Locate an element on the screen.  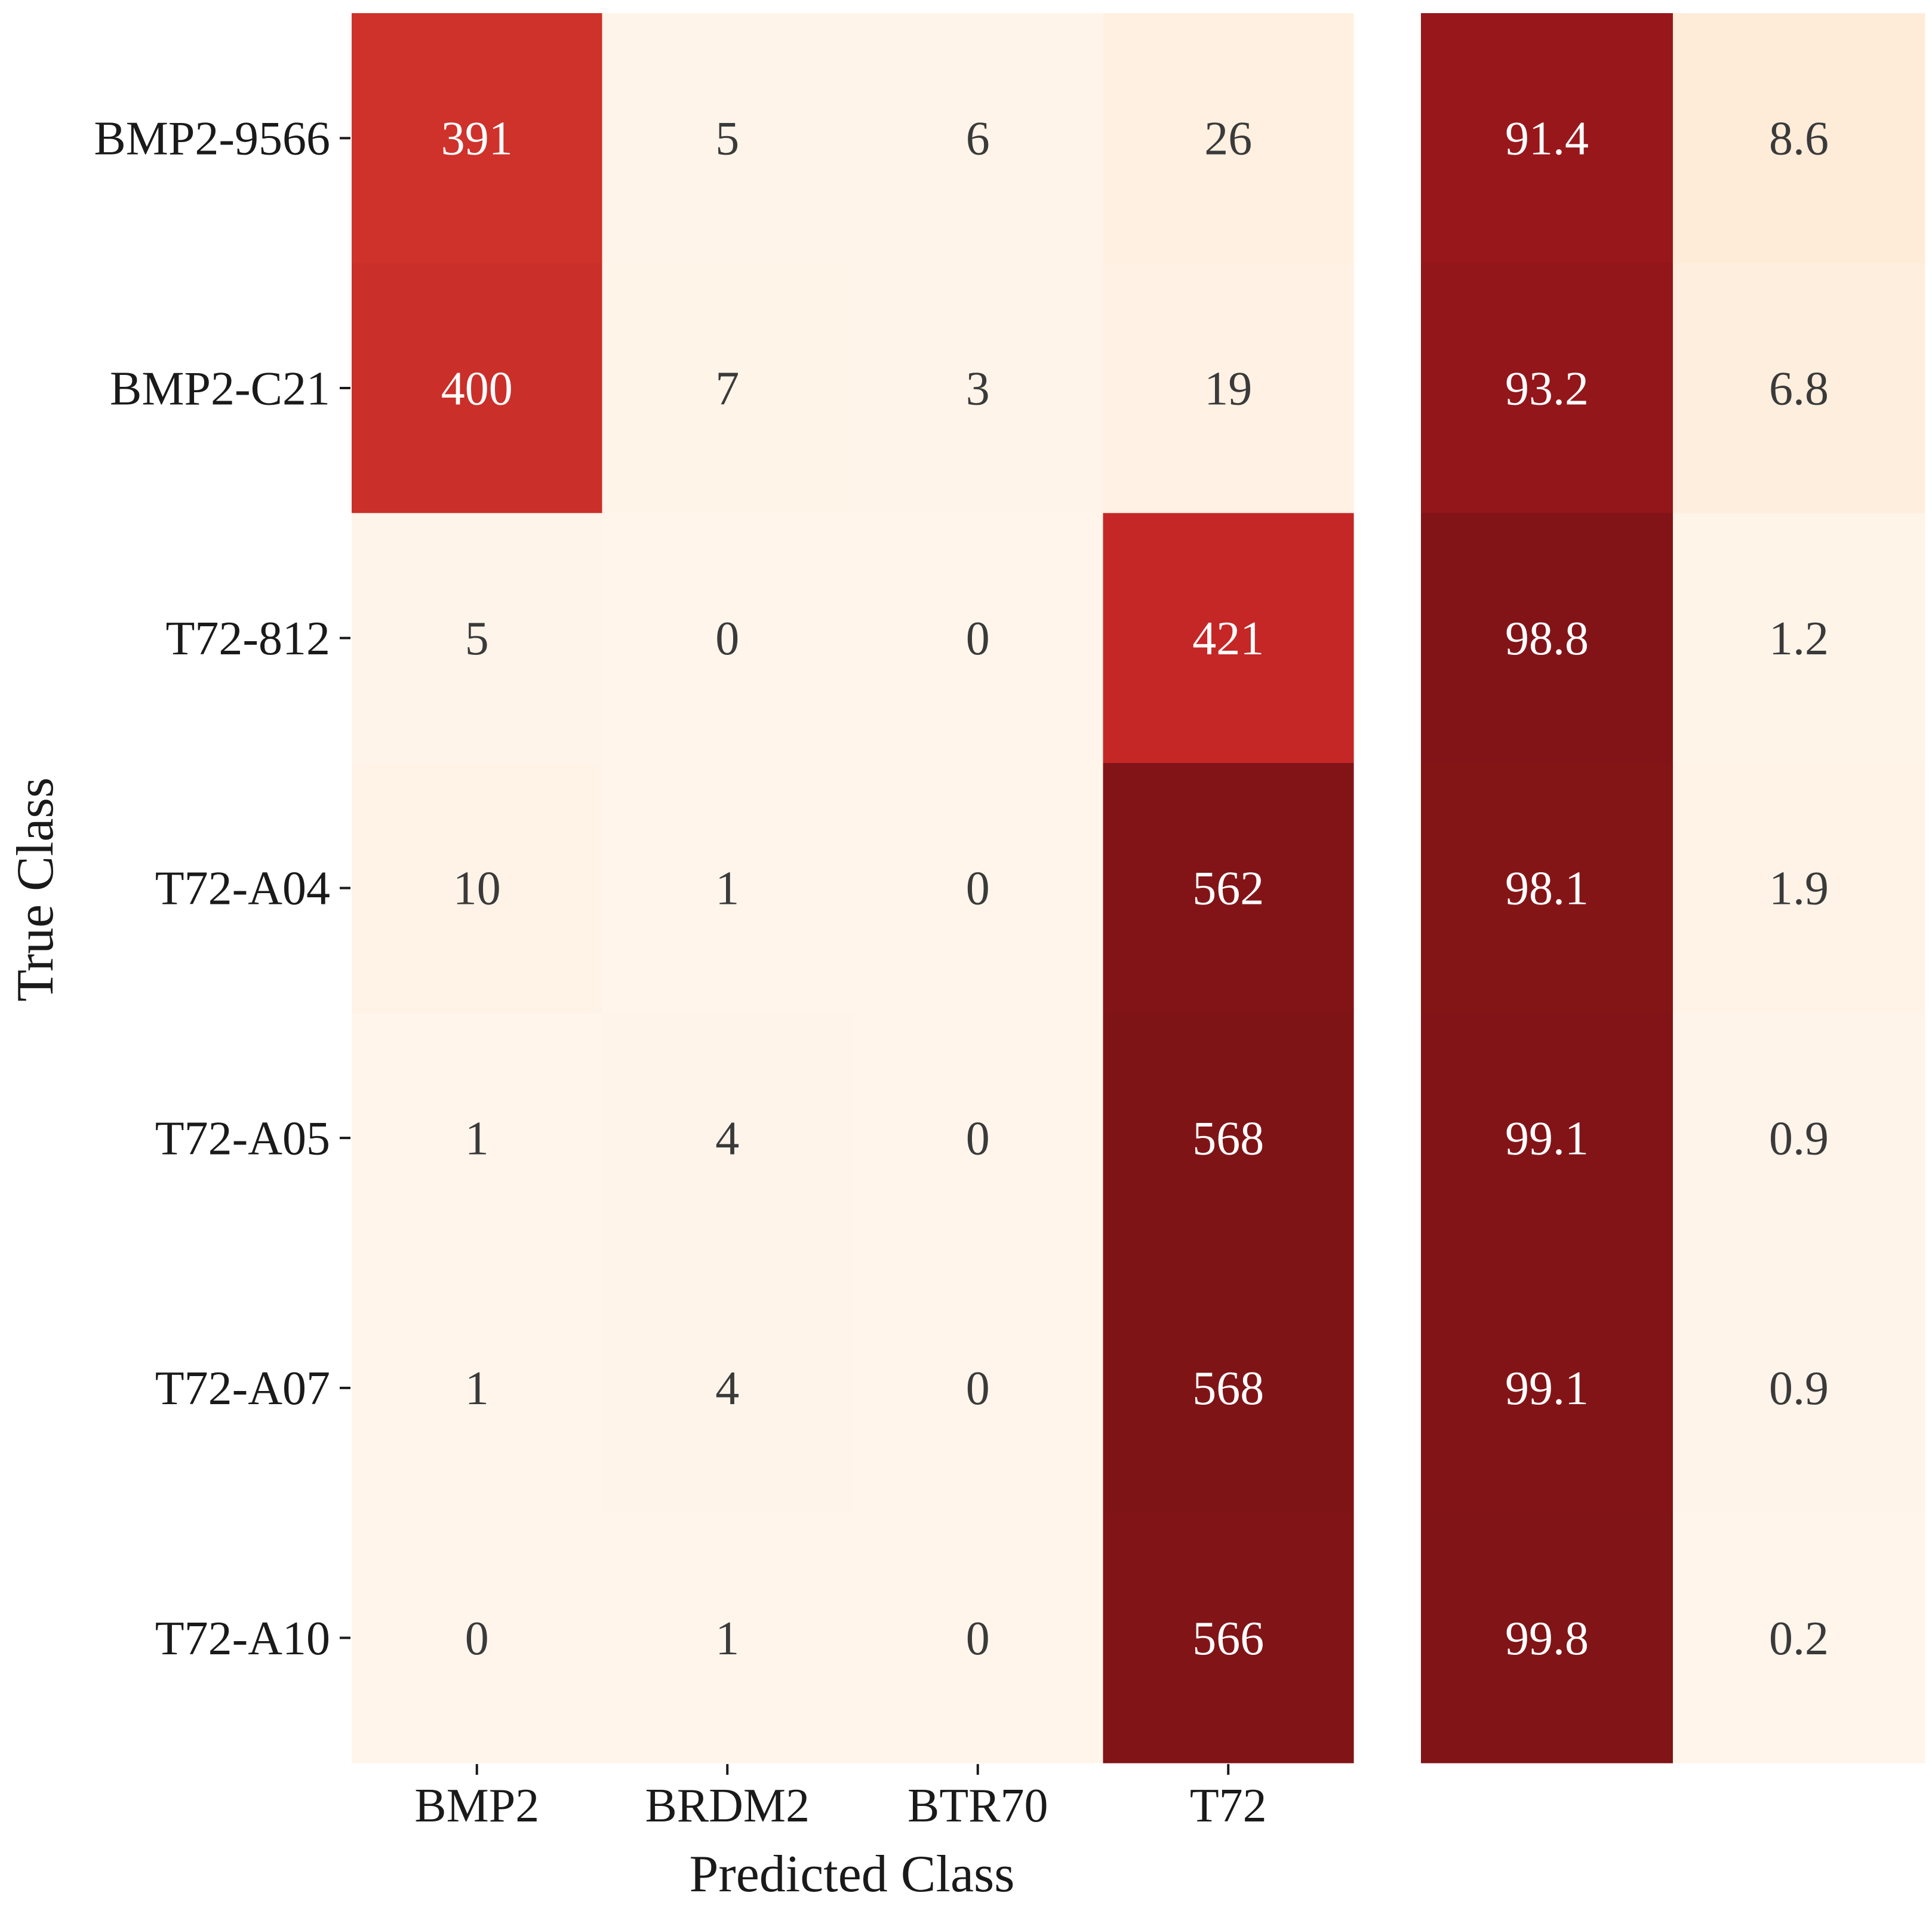
confusion-matrix-value-label: 19 is located at coordinates (1228, 388).